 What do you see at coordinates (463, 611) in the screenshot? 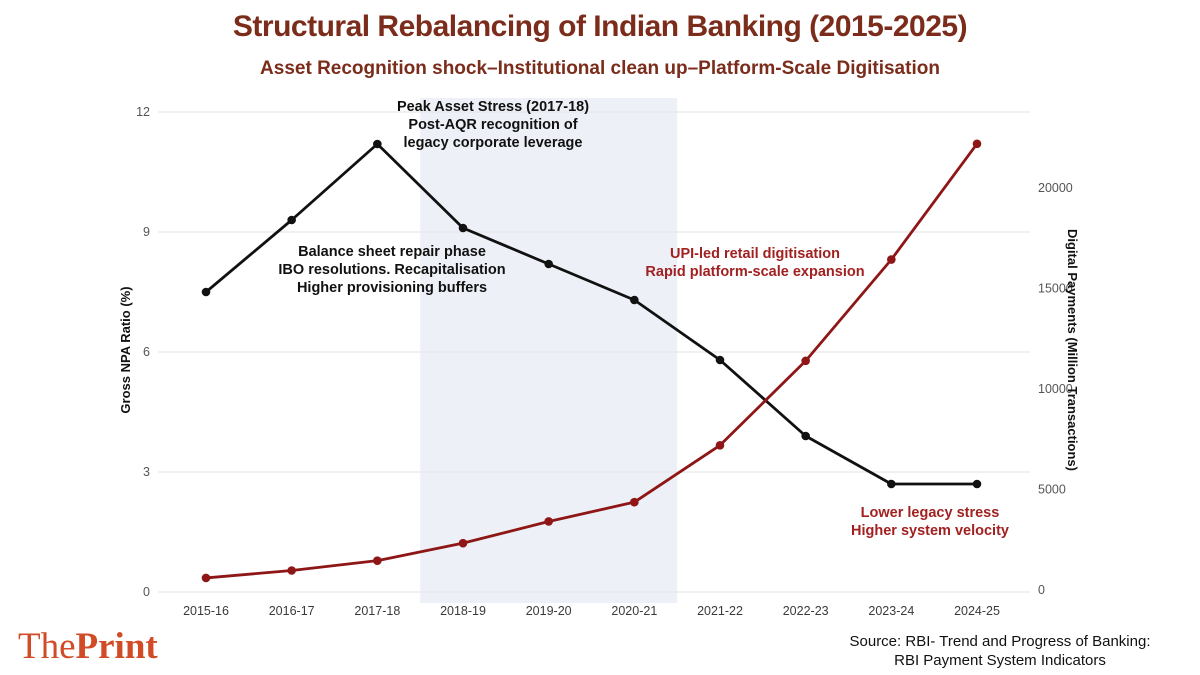
I see `x-axis-tick-label: 2018-19` at bounding box center [463, 611].